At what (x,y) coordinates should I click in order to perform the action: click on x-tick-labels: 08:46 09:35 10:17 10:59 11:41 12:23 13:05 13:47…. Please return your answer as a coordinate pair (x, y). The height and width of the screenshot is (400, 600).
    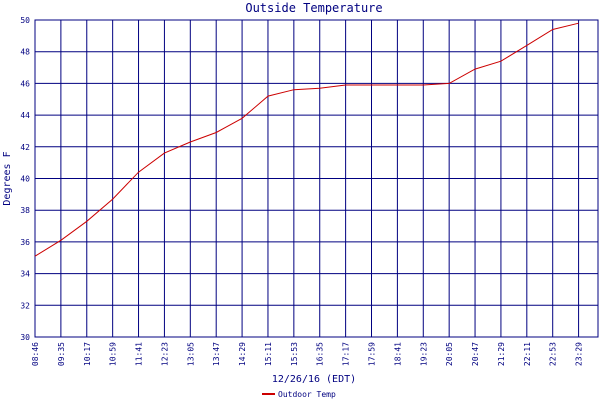
    Looking at the image, I should click on (307, 354).